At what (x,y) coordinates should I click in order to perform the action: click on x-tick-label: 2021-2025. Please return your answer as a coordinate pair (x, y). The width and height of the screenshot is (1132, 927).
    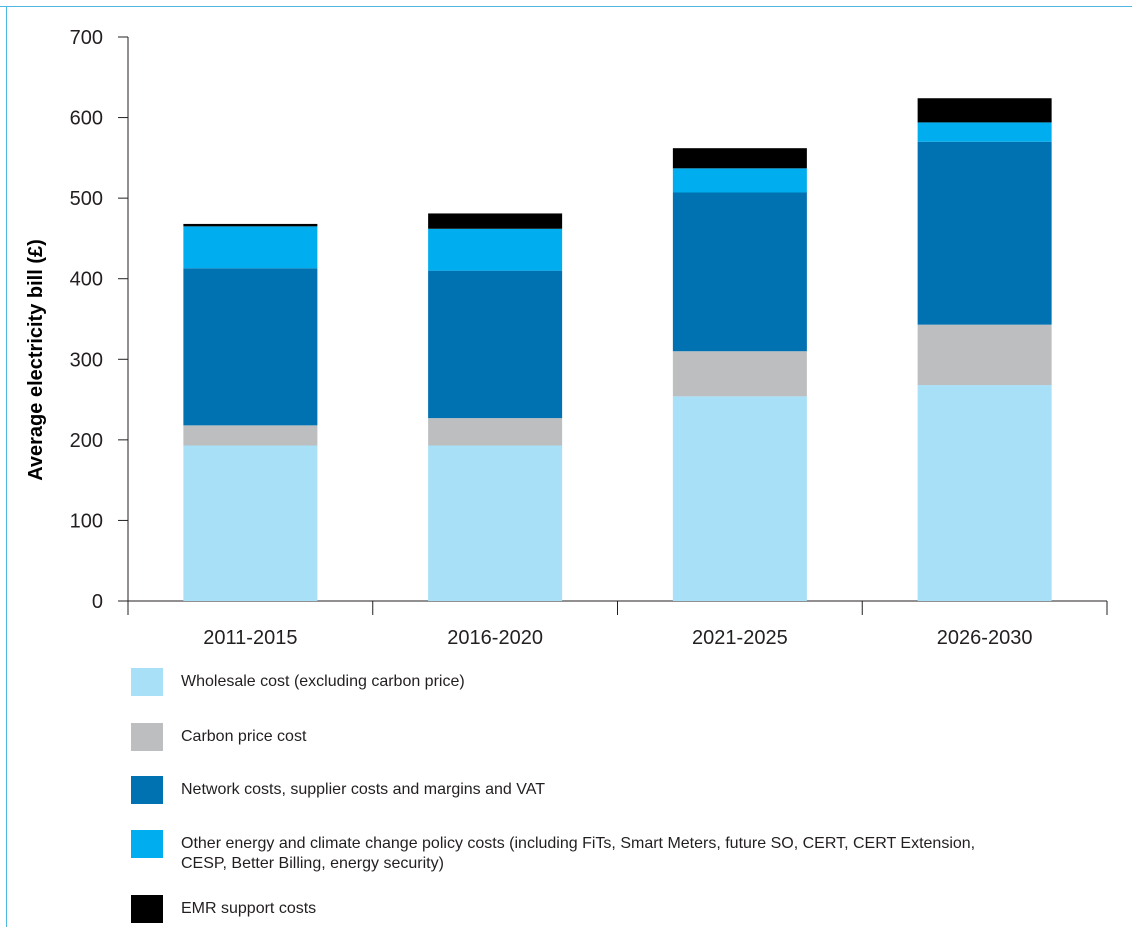
    Looking at the image, I should click on (740, 638).